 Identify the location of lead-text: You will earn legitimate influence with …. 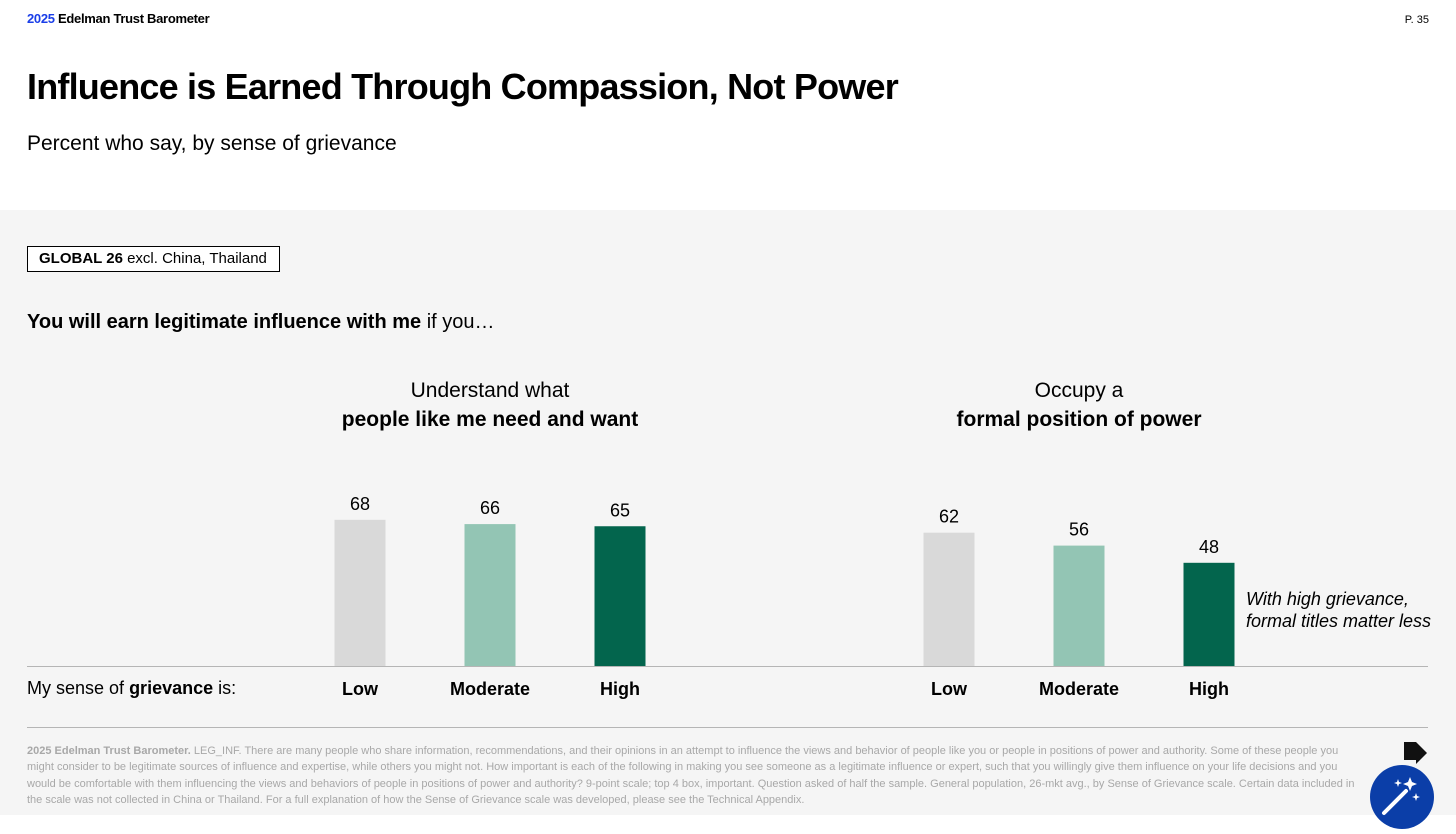
(261, 322).